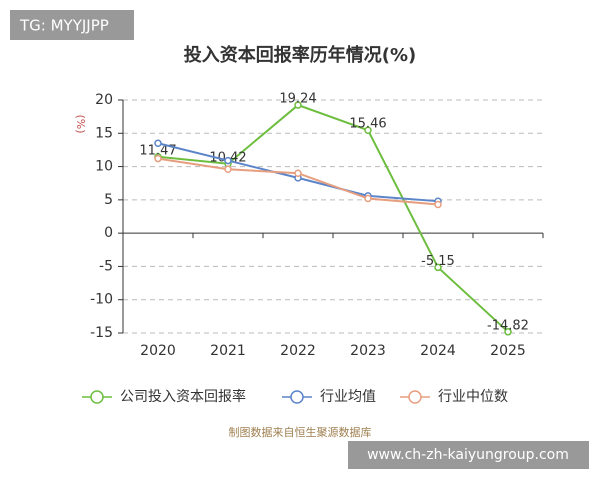 This screenshot has width=600, height=480. Describe the element at coordinates (108, 200) in the screenshot. I see `y-tick-label: 5` at that location.